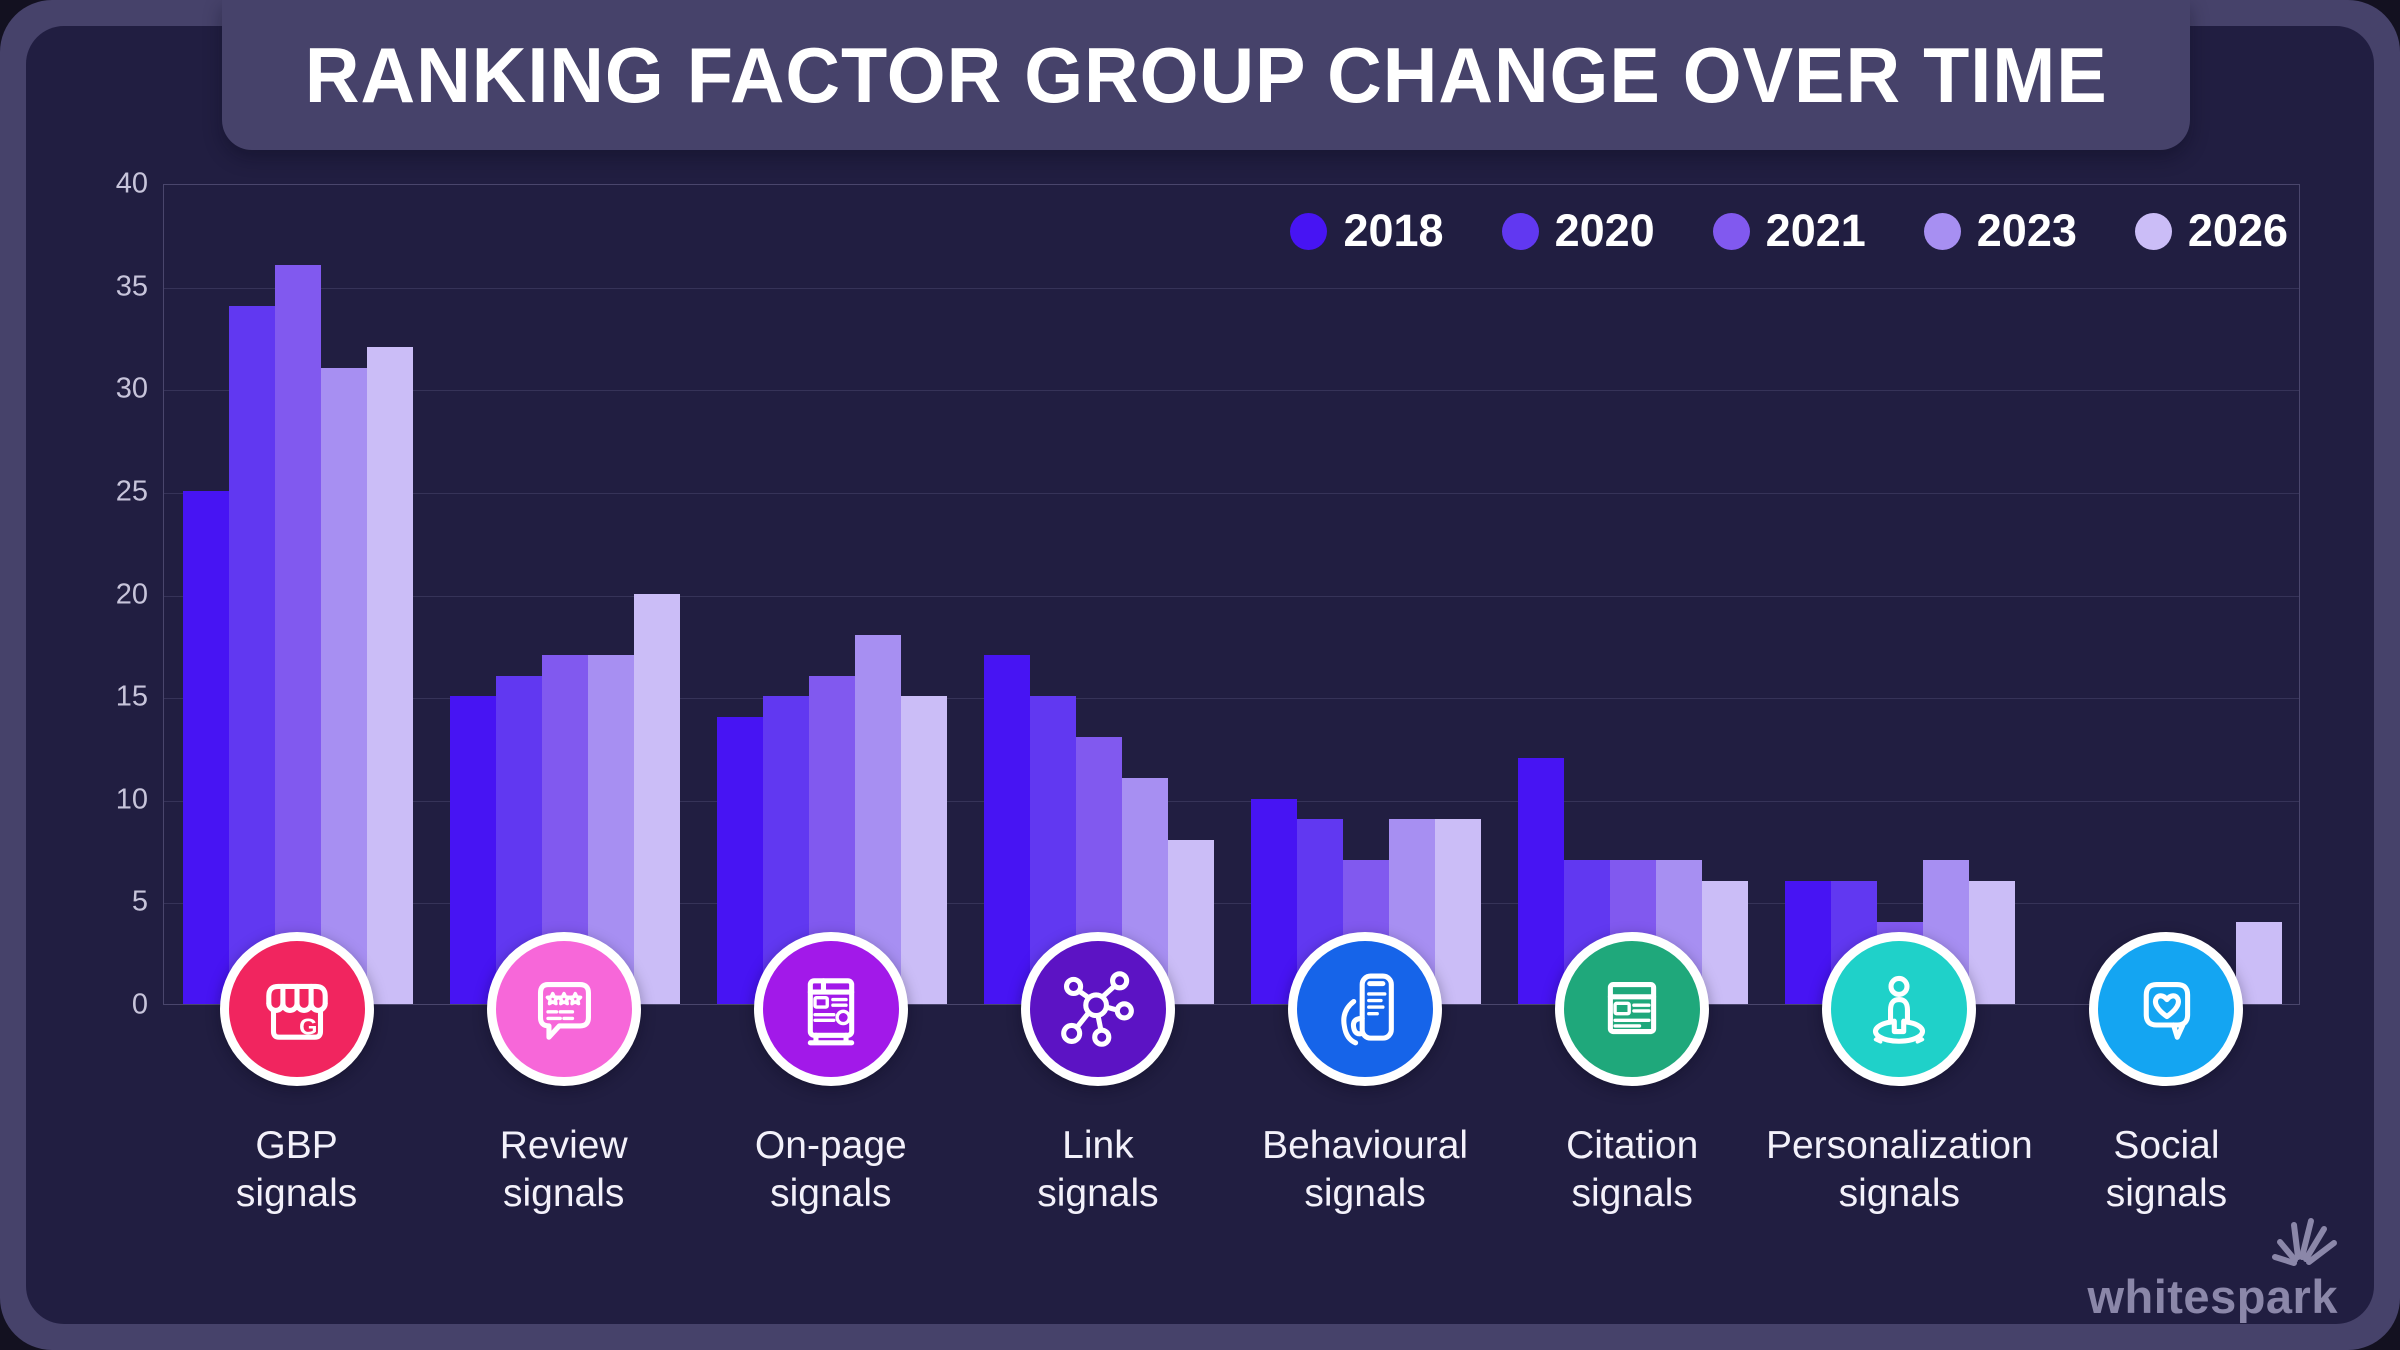  I want to click on legend-label: 2021, so click(1815, 230).